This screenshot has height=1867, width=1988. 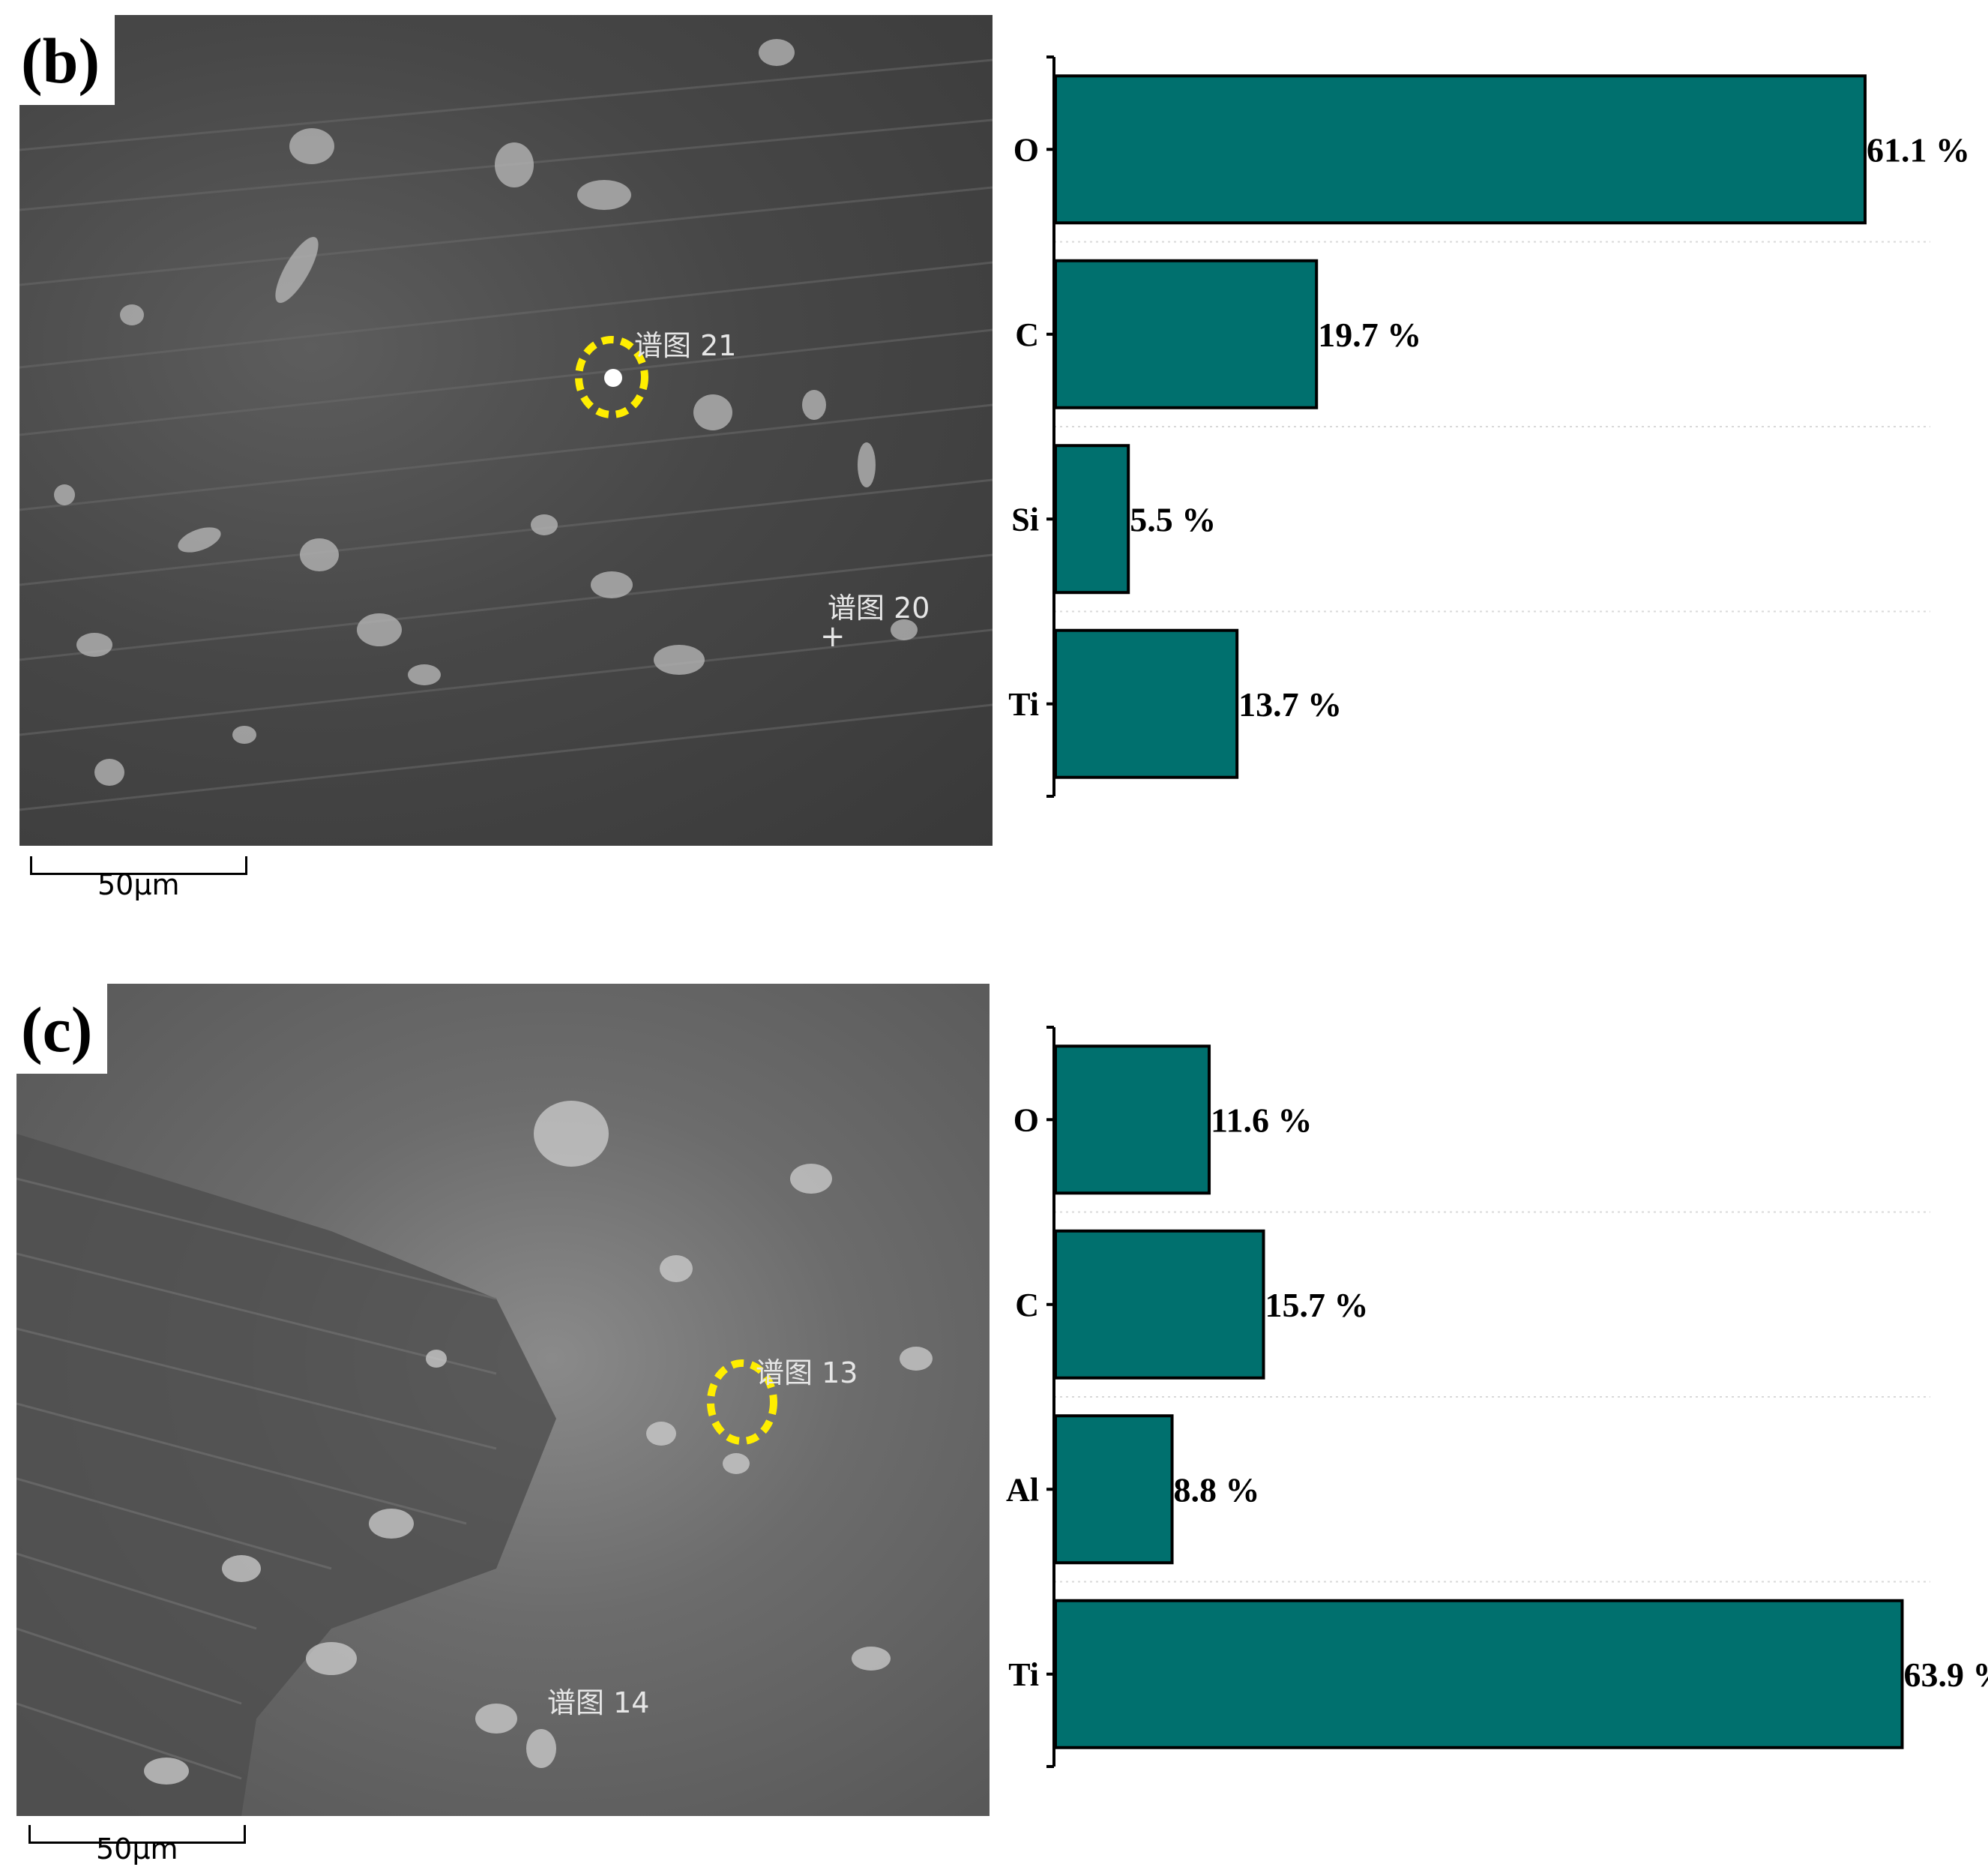 I want to click on marker-b, so click(x=611, y=377).